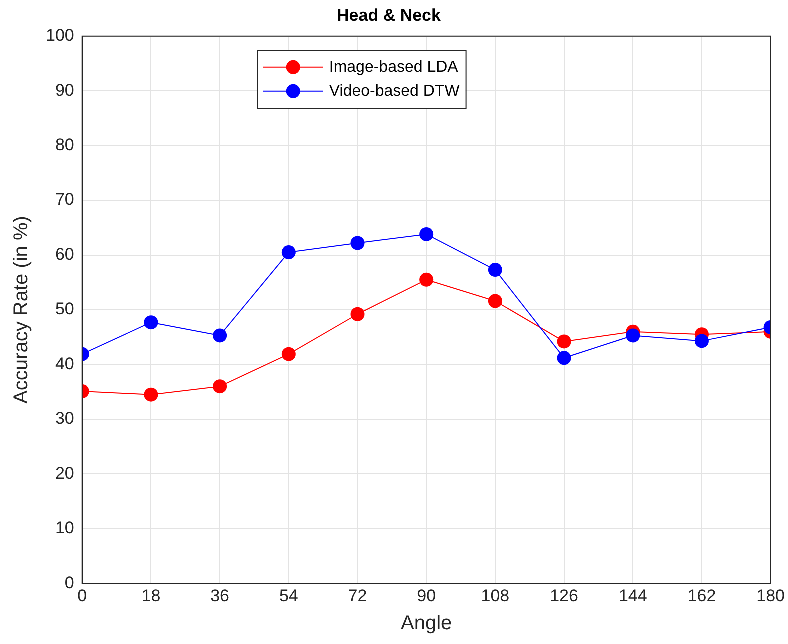 This screenshot has height=644, width=788. What do you see at coordinates (64, 200) in the screenshot?
I see `y-tick-label: 70` at bounding box center [64, 200].